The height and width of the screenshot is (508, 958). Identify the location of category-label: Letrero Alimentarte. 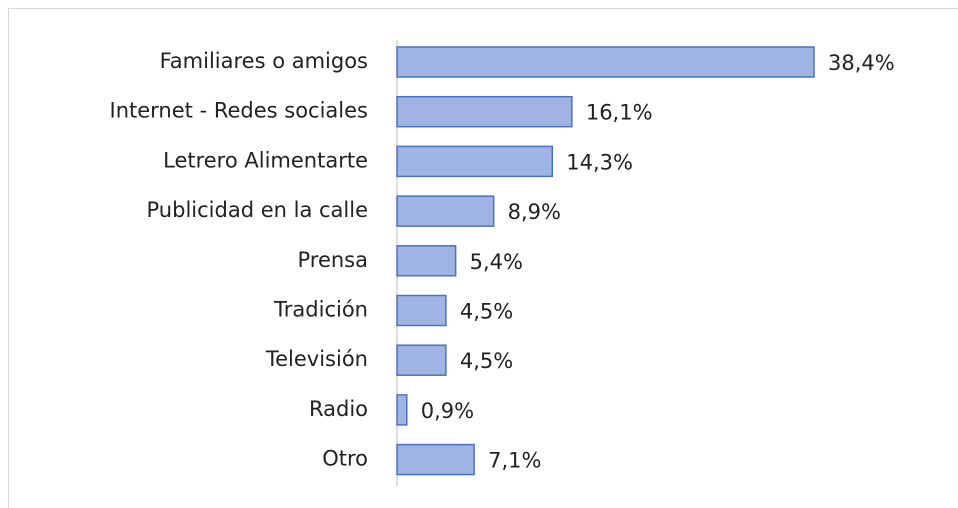
(265, 160).